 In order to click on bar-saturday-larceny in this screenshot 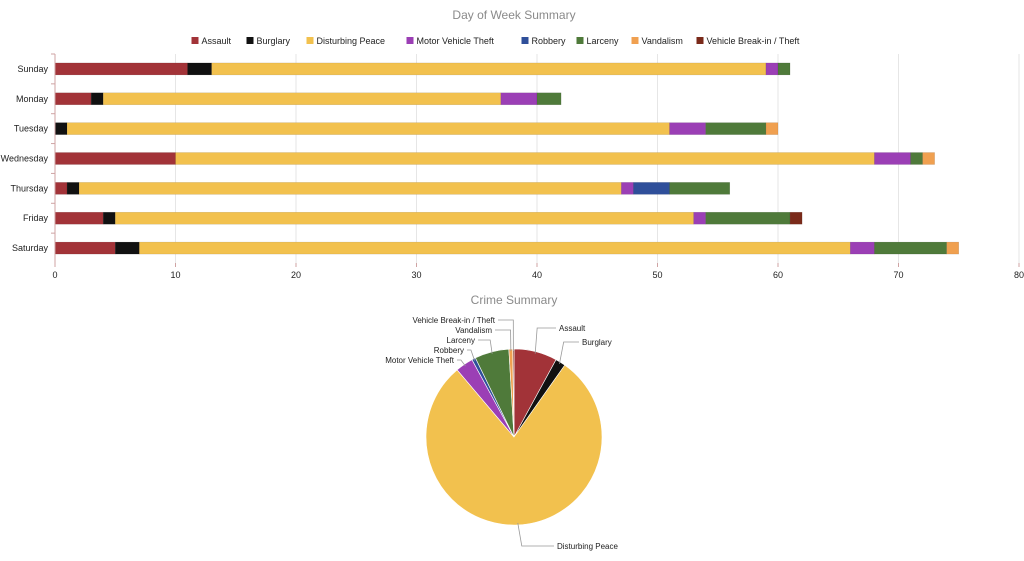, I will do `click(910, 248)`.